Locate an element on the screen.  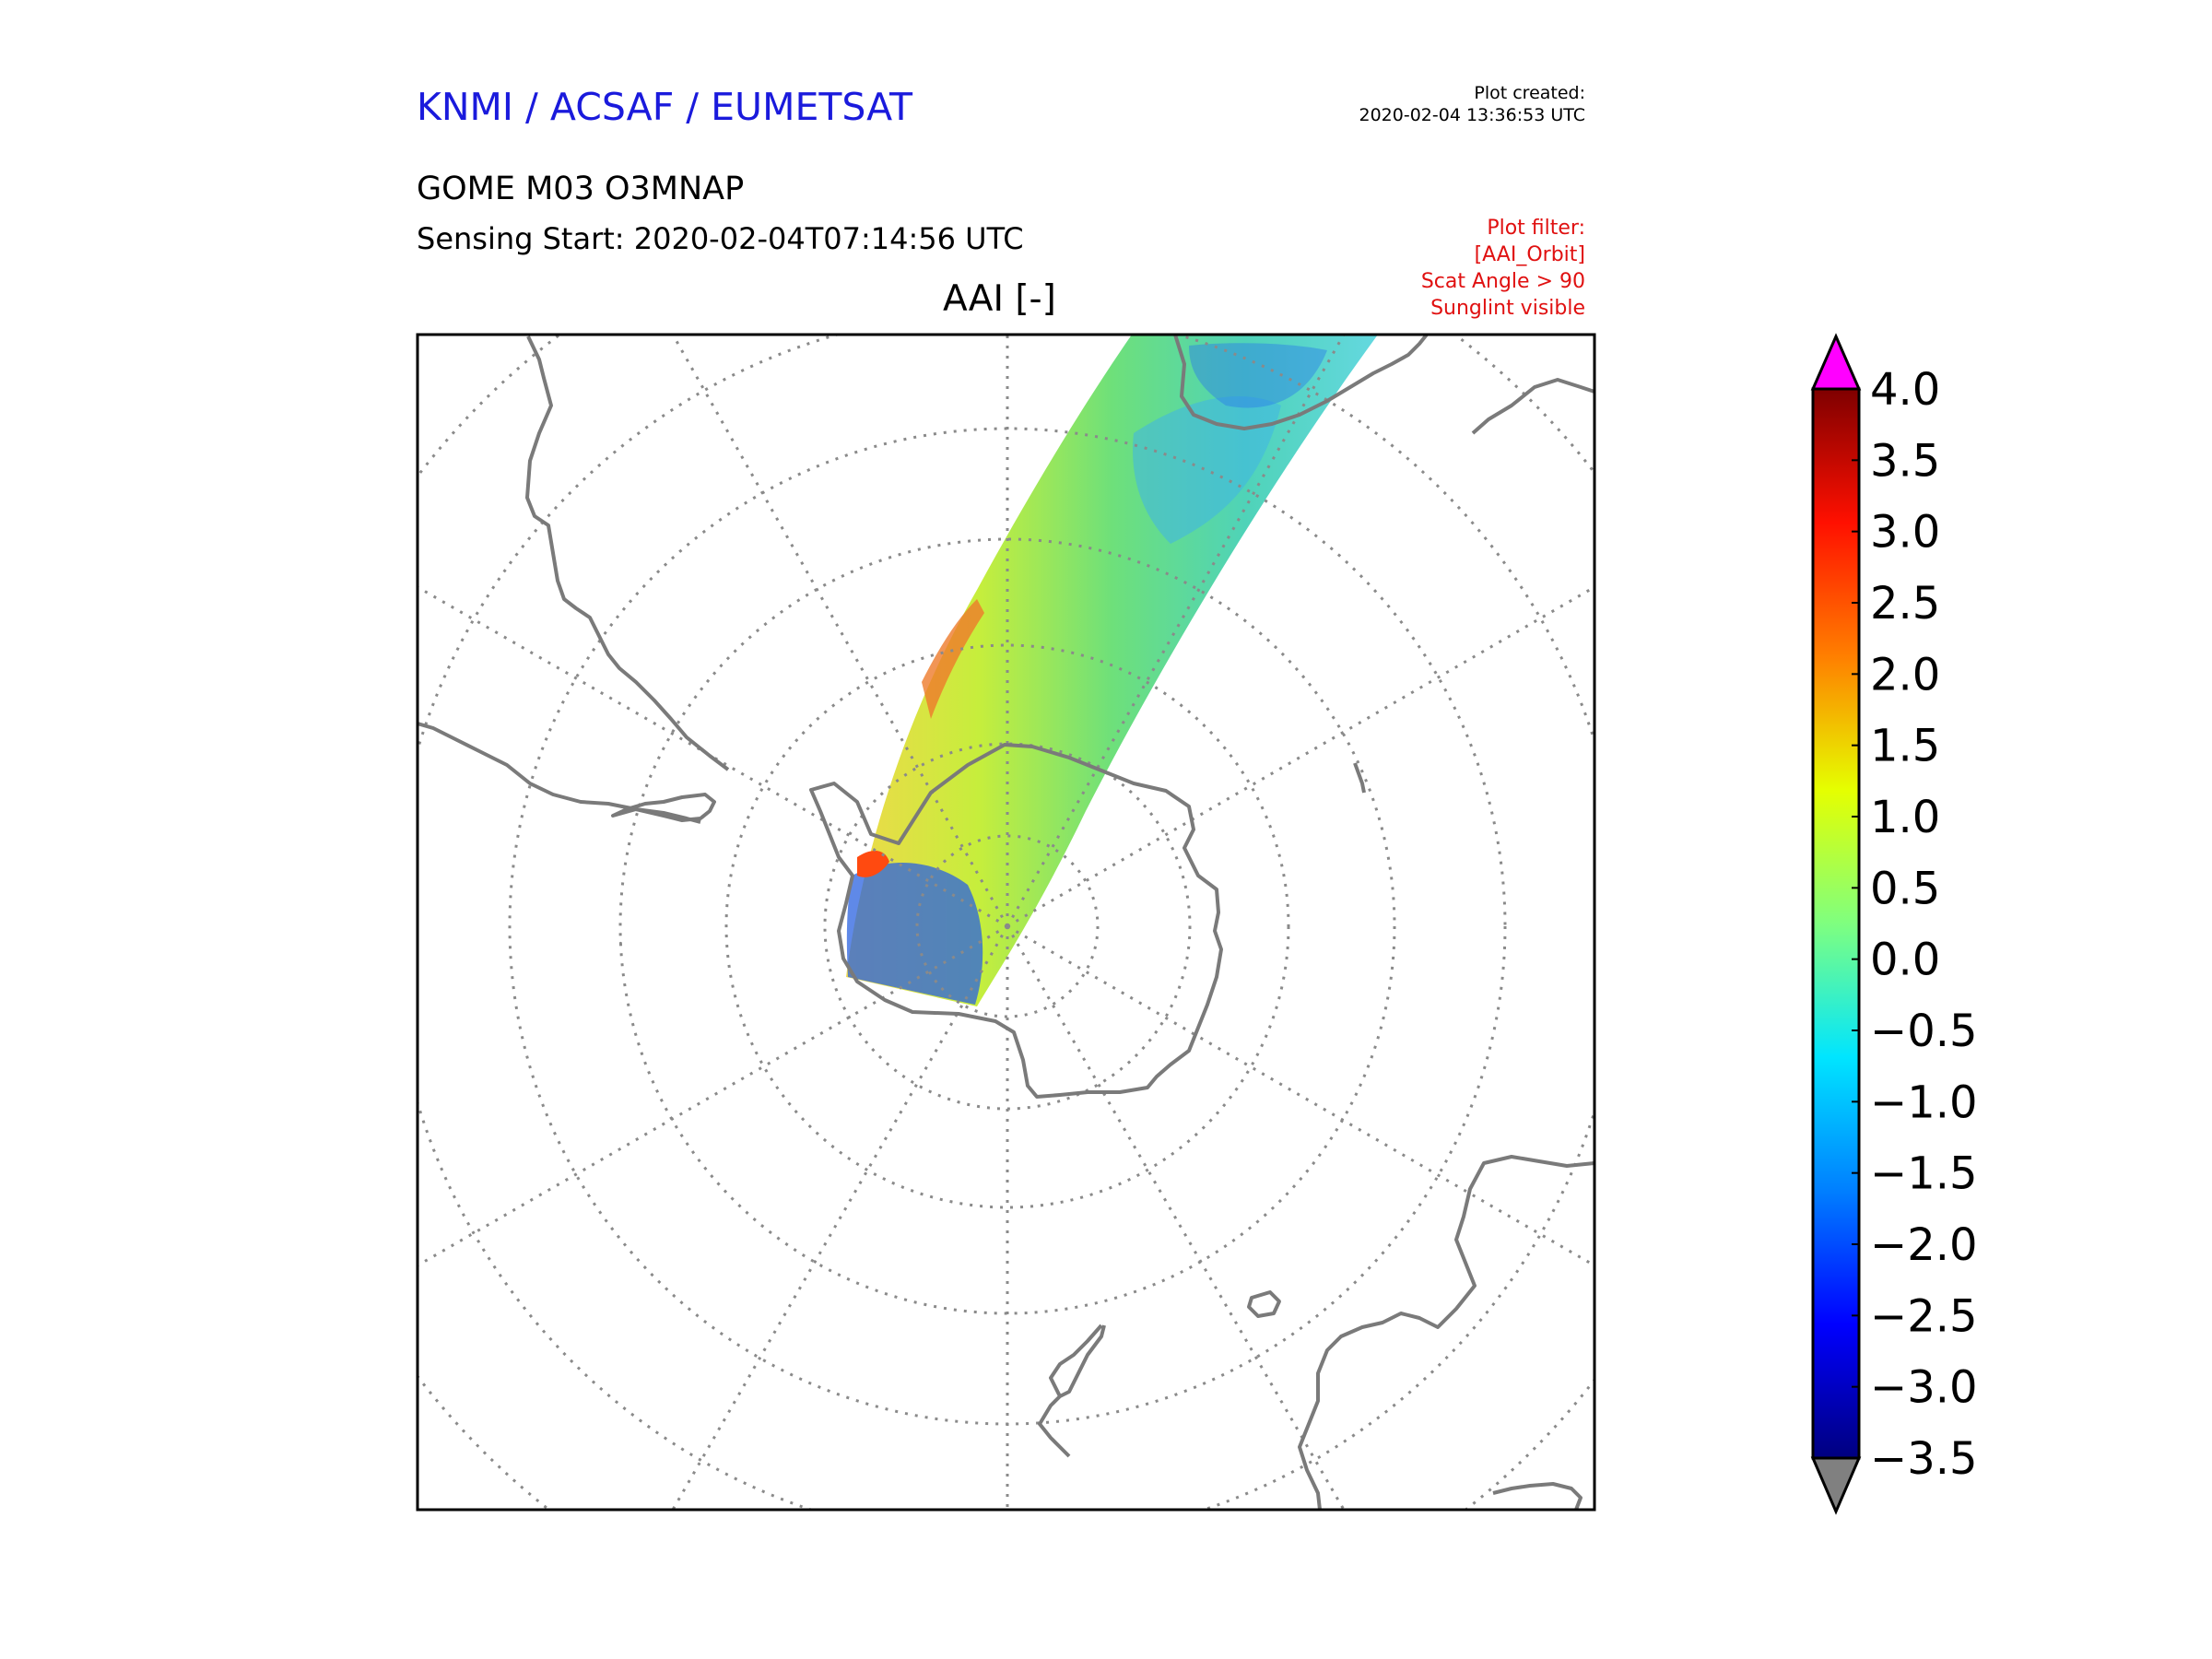
plot-filter-item: [AAI_Orbit] is located at coordinates (1529, 254).